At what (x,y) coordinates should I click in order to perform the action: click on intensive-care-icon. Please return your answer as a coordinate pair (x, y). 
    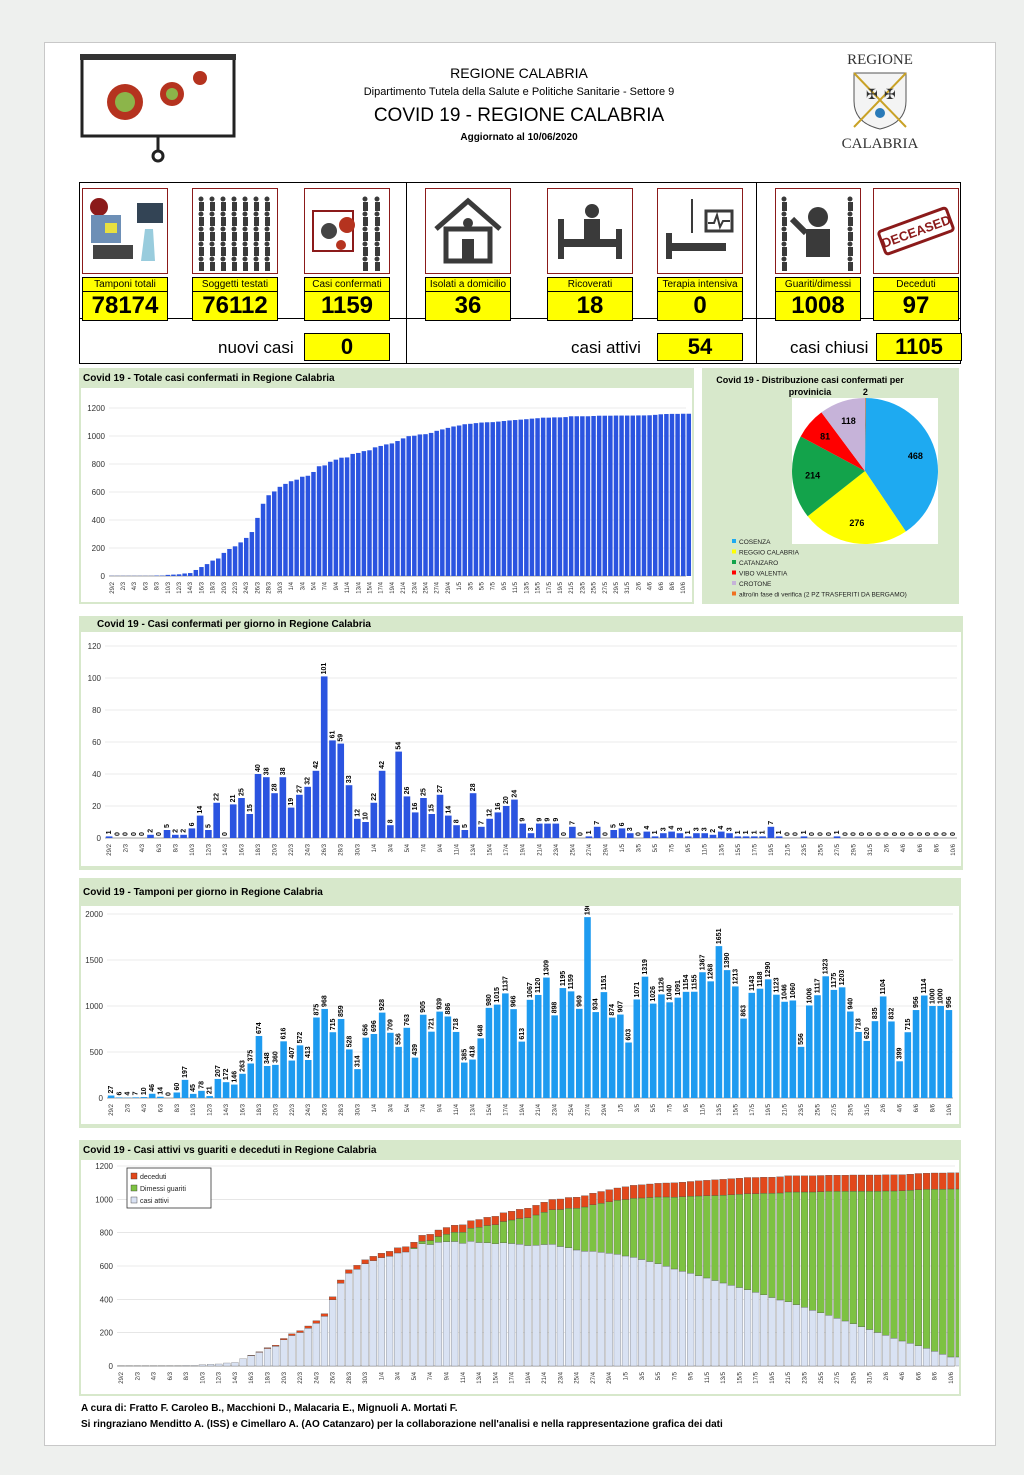
    Looking at the image, I should click on (700, 231).